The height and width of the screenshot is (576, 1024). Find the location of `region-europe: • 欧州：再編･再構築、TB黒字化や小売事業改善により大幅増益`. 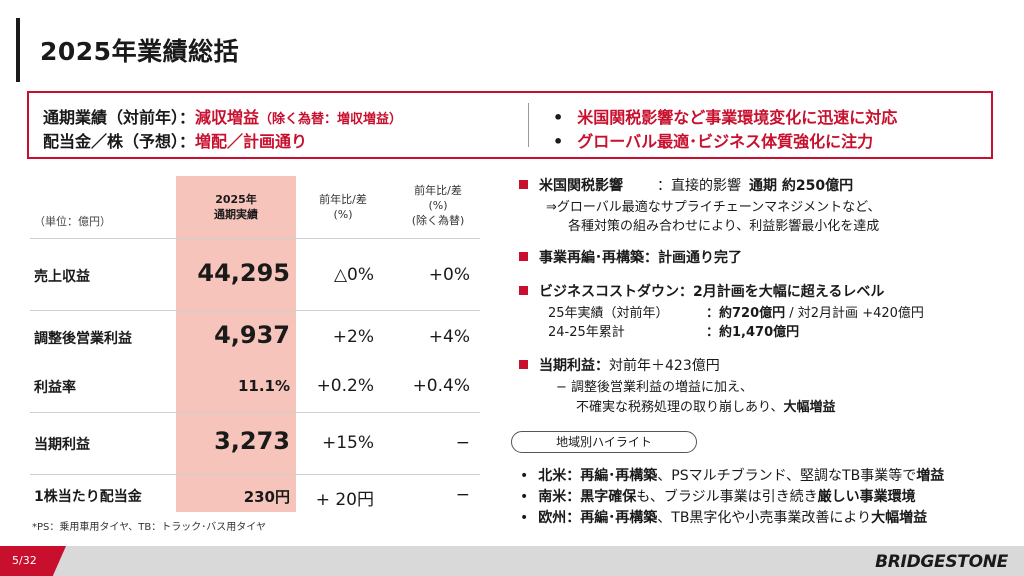

region-europe: • 欧州：再編･再構築、TB黒字化や小売事業改善により大幅増益 is located at coordinates (724, 518).